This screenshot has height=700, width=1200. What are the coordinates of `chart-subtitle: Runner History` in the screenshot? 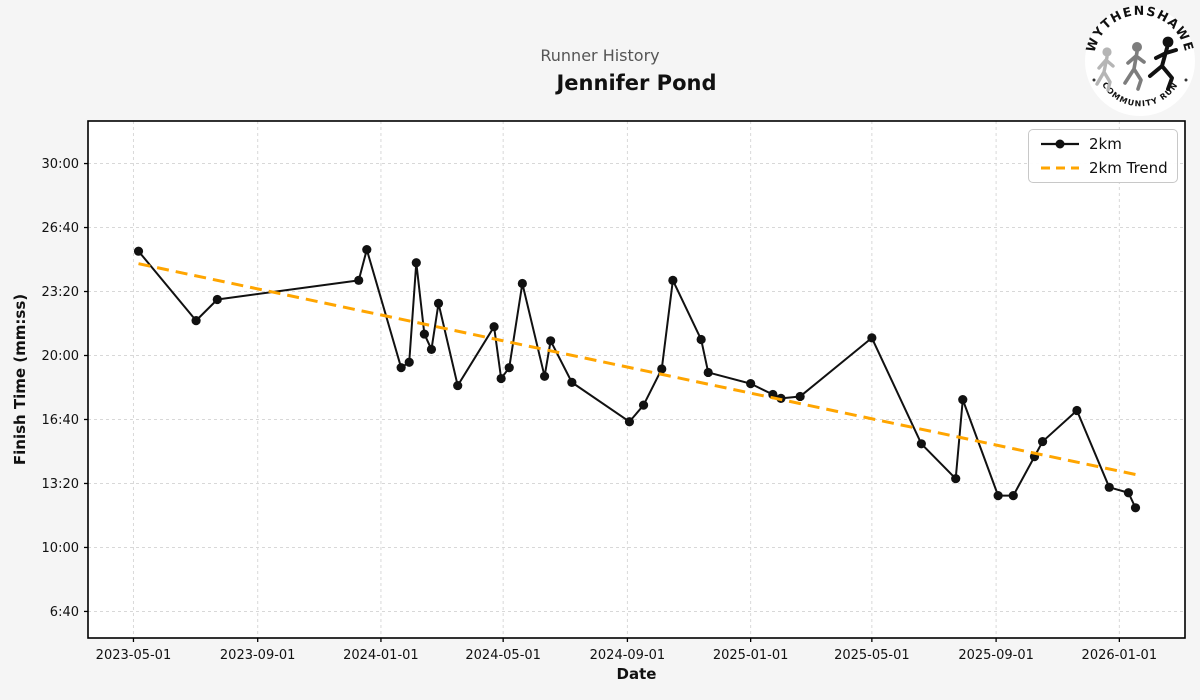 It's located at (600, 55).